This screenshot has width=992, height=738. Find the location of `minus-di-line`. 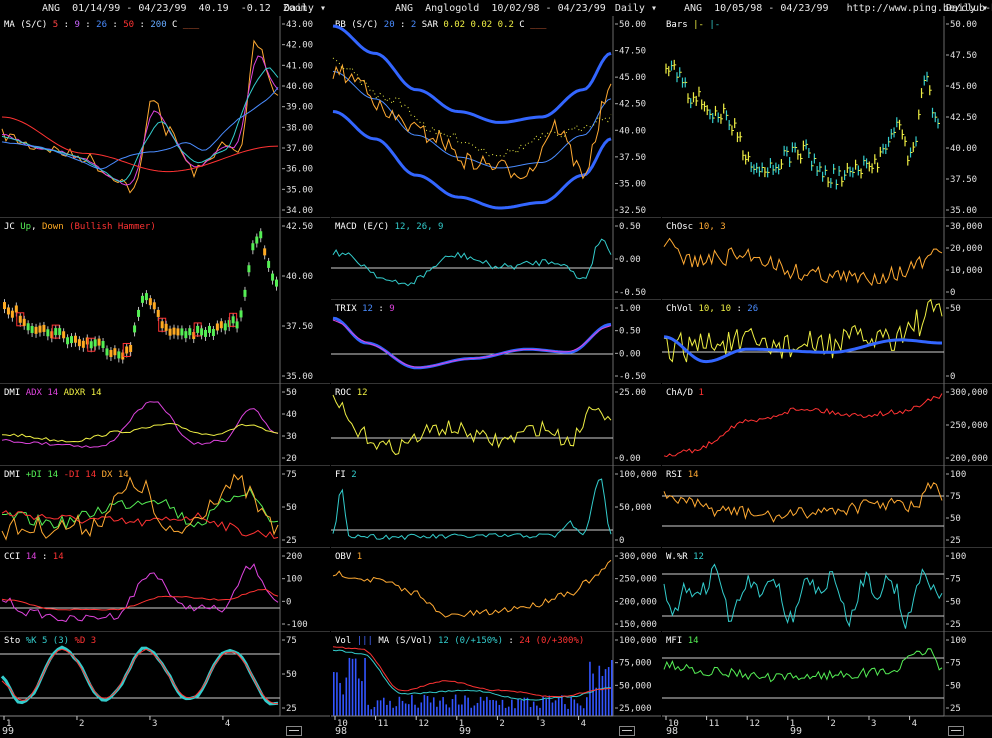

minus-di-line is located at coordinates (140, 524).